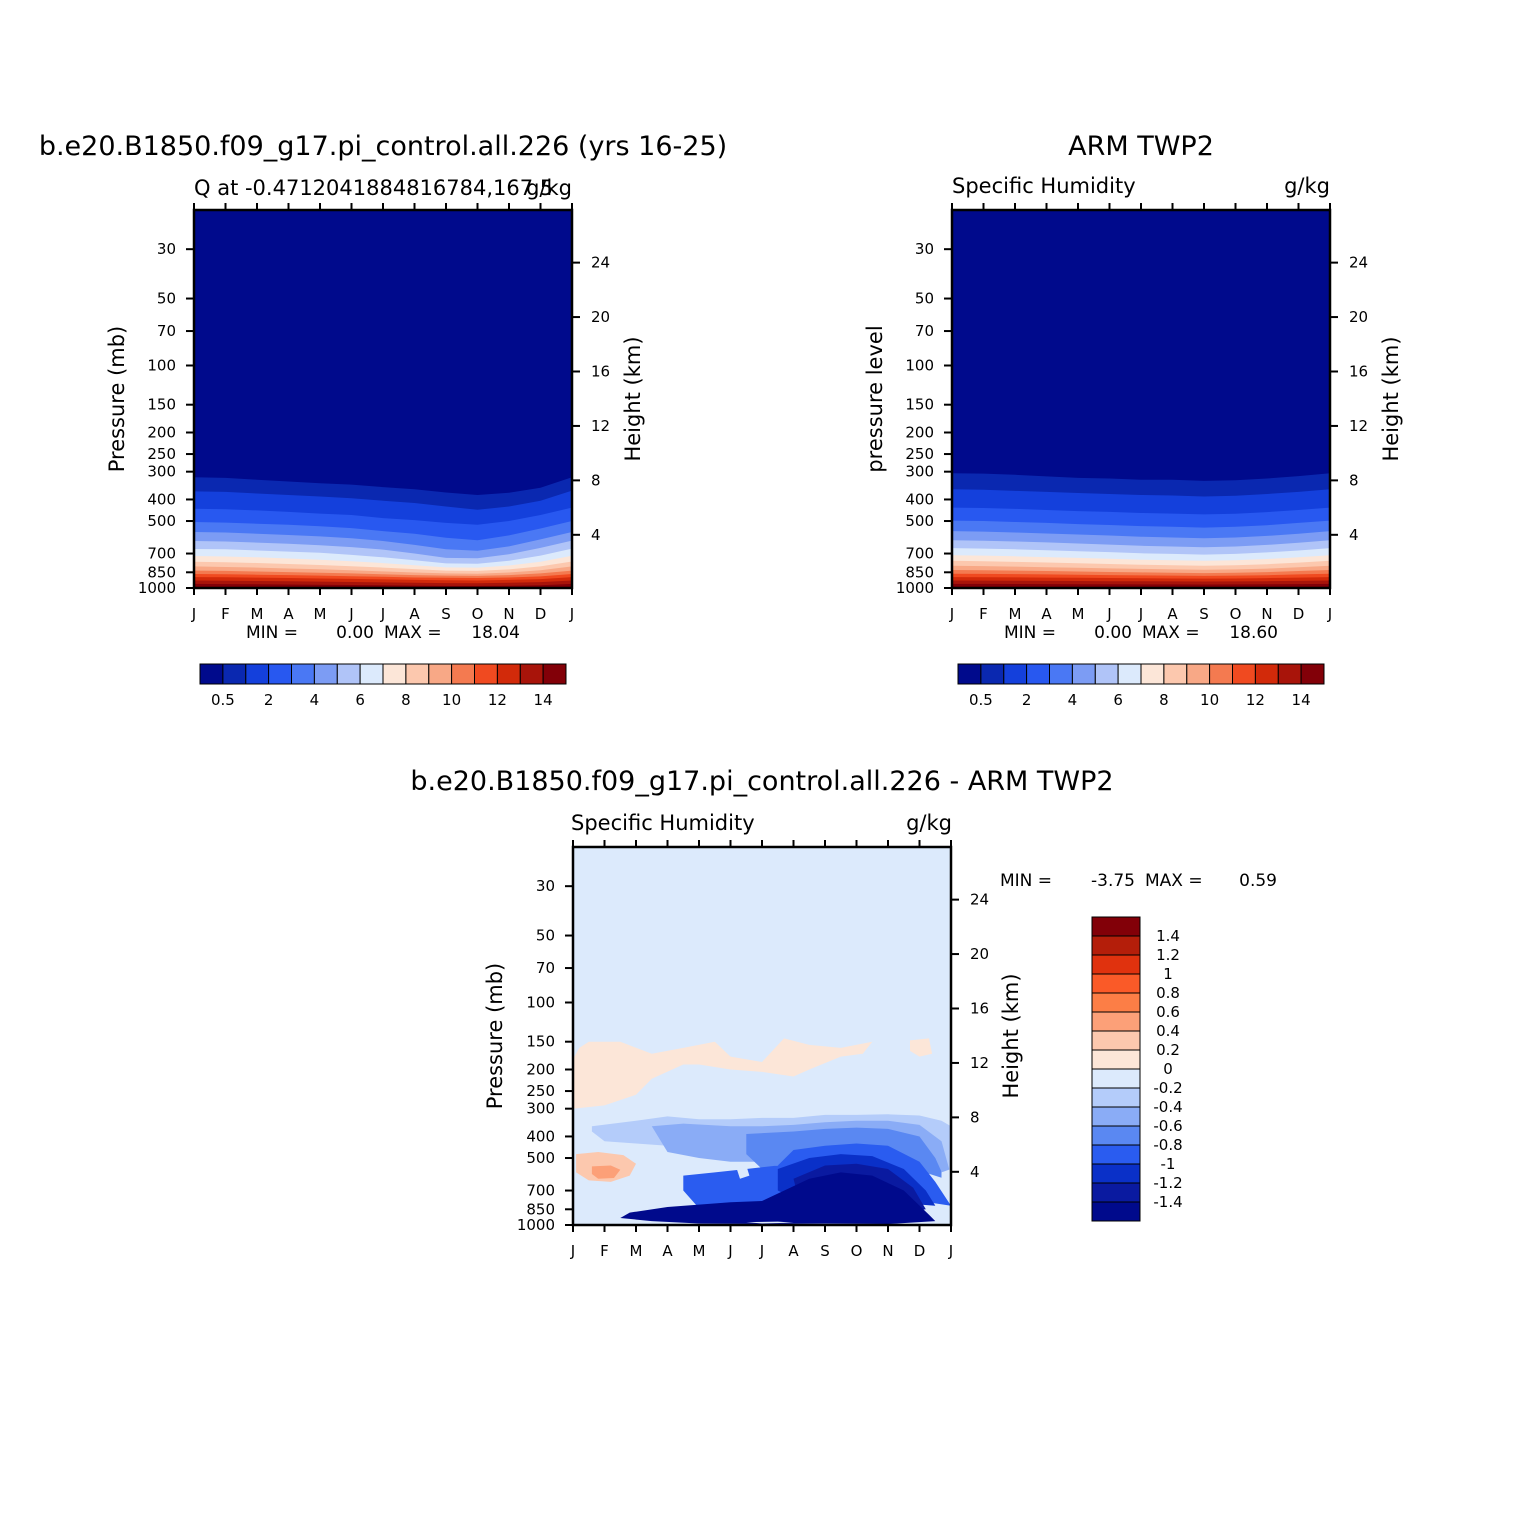 Image resolution: width=1524 pixels, height=1524 pixels. I want to click on colorbar-label: 1, so click(1168, 974).